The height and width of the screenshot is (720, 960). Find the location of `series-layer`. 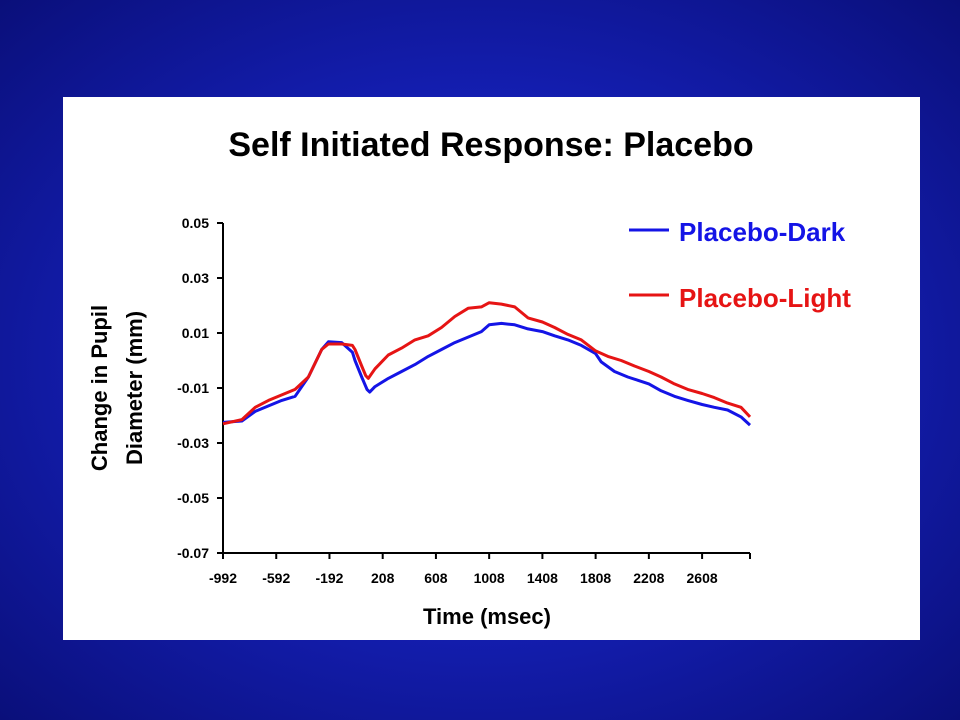

series-layer is located at coordinates (487, 364).